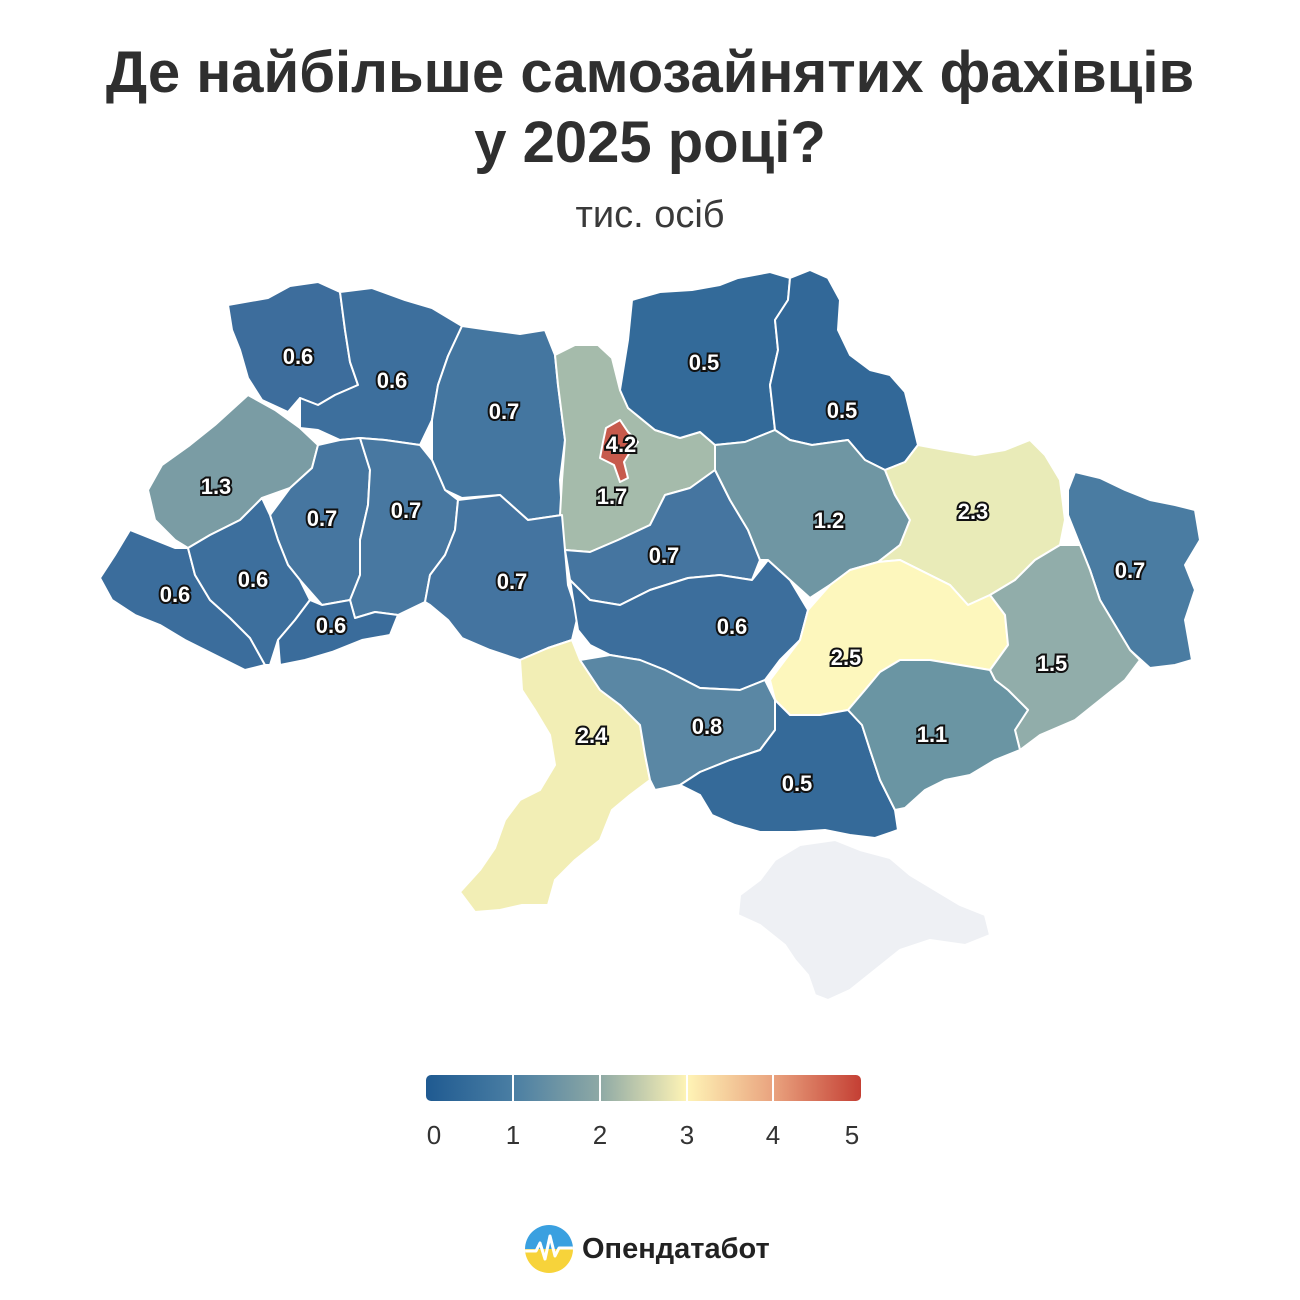  What do you see at coordinates (687, 1135) in the screenshot?
I see `legend-tick: 3` at bounding box center [687, 1135].